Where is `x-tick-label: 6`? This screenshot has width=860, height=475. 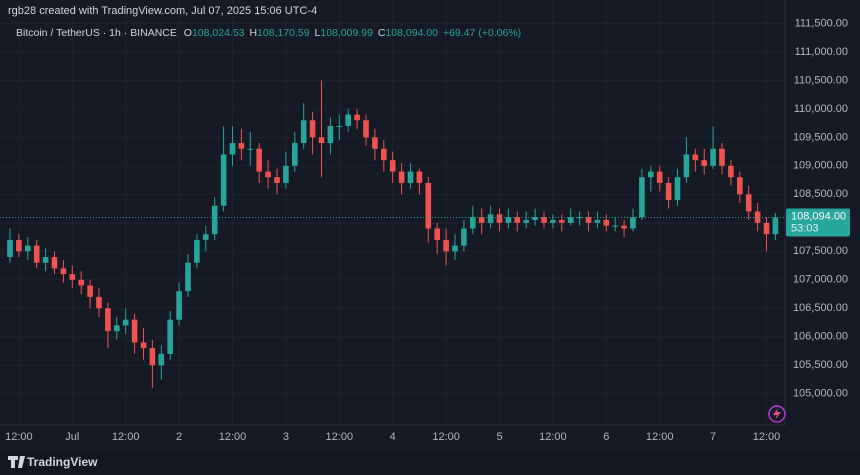
x-tick-label: 6 is located at coordinates (606, 437).